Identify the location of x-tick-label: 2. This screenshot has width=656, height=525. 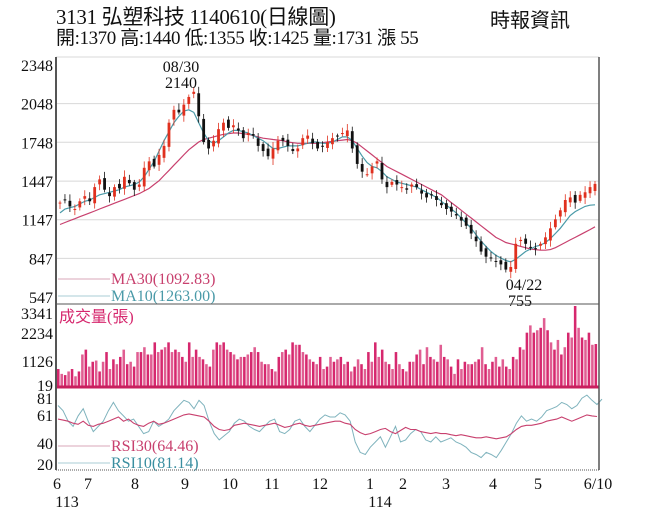
(403, 484).